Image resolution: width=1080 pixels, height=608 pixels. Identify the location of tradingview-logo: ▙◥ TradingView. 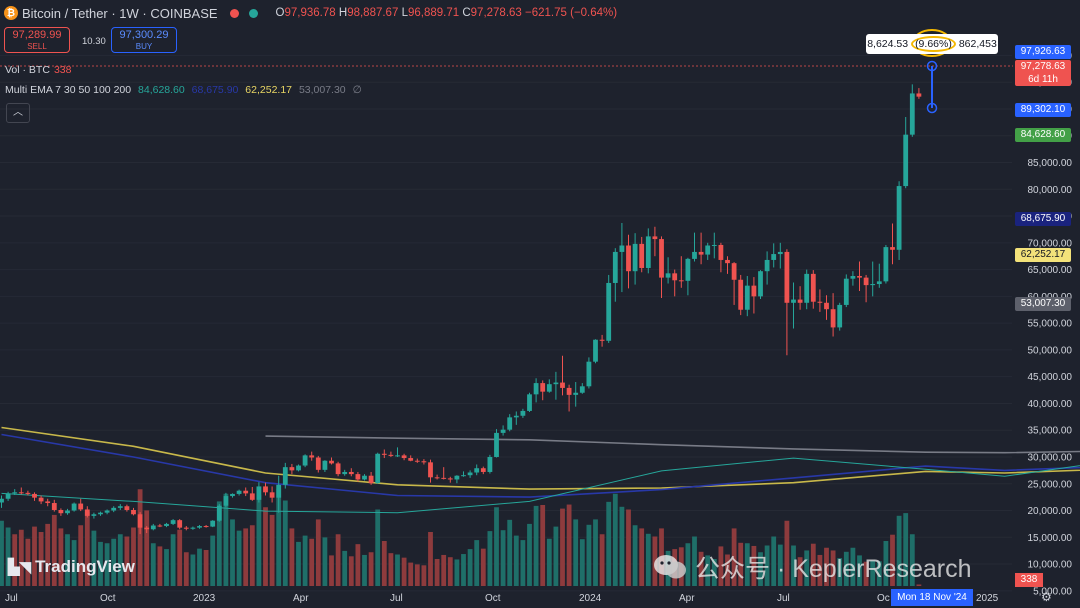
(71, 567).